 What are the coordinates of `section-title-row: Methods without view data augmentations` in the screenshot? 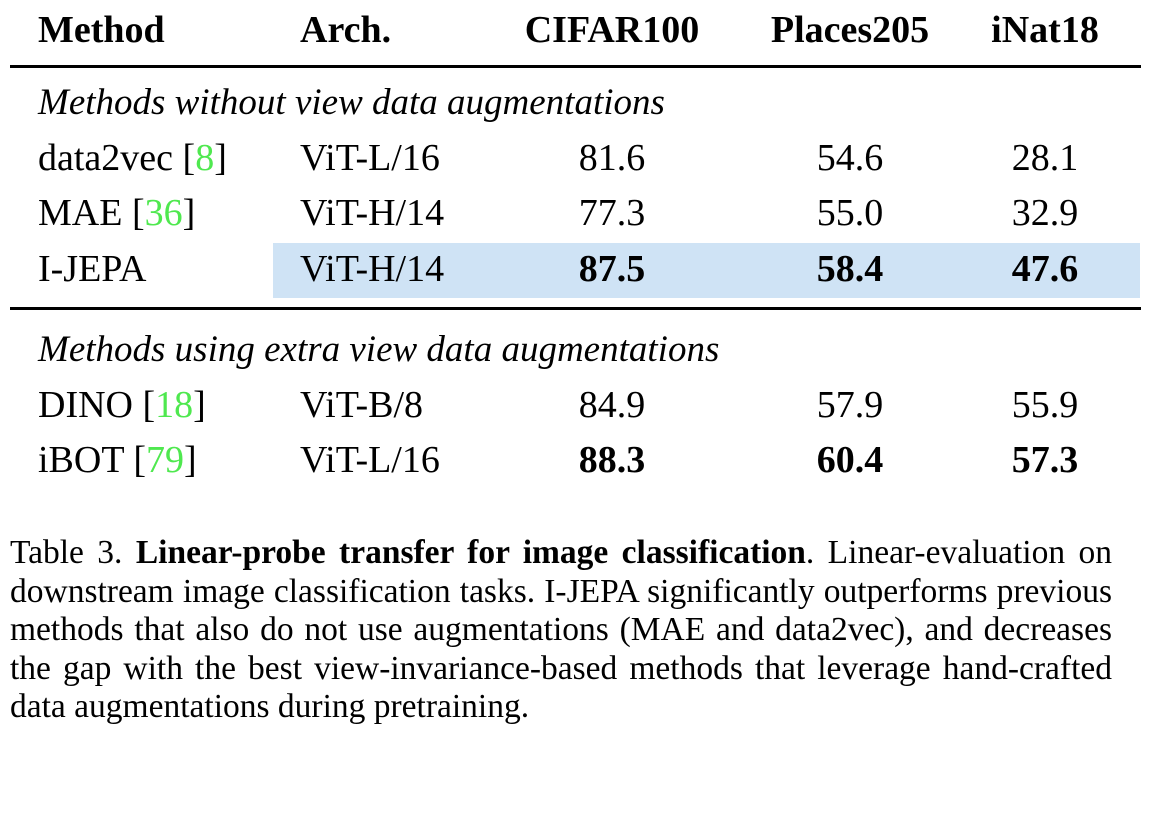 It's located at (578, 102).